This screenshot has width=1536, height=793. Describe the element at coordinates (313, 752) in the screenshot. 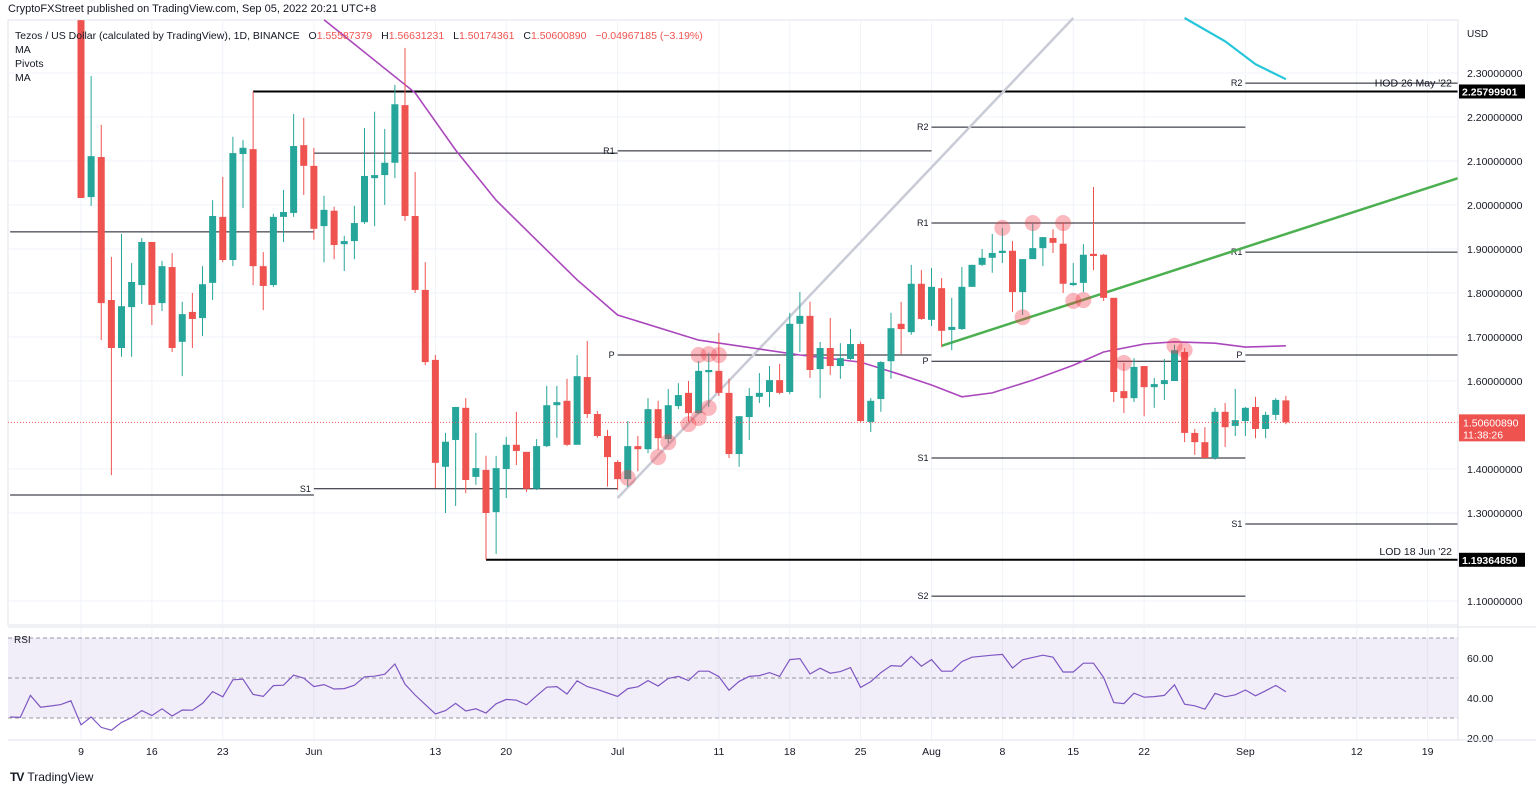

I see `time-tick-label: Jun` at that location.